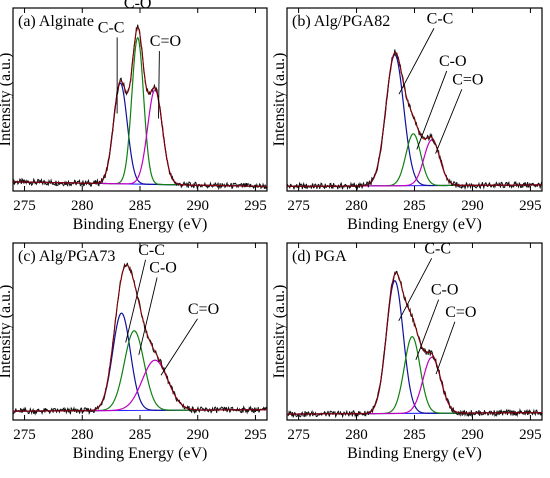  I want to click on panel-title: (b) Alg/PGA82, so click(341, 21).